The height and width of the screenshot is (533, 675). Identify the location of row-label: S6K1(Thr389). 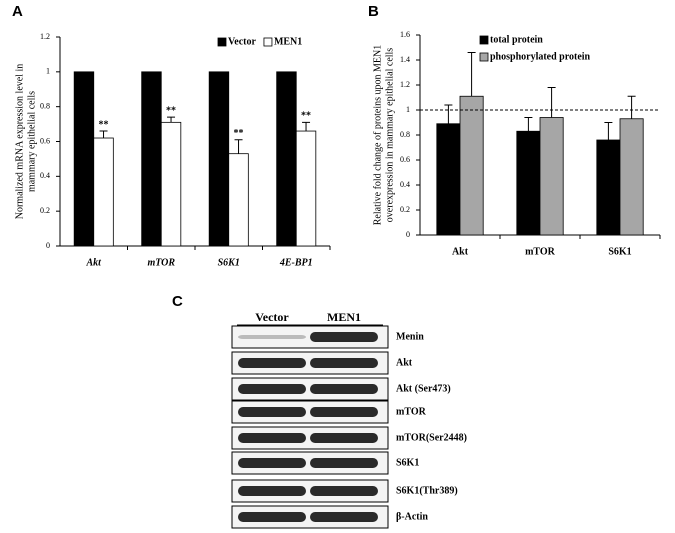
(427, 490).